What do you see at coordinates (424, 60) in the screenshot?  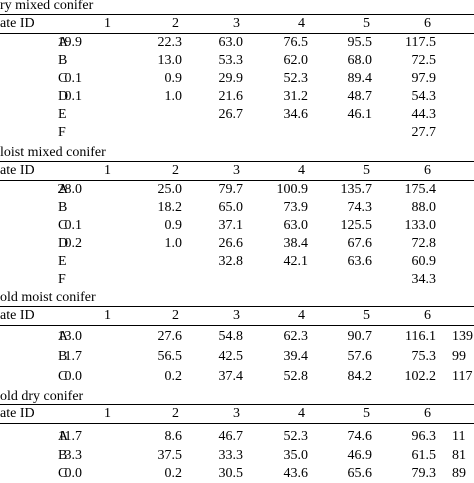 I see `value-cell: 72.5` at bounding box center [424, 60].